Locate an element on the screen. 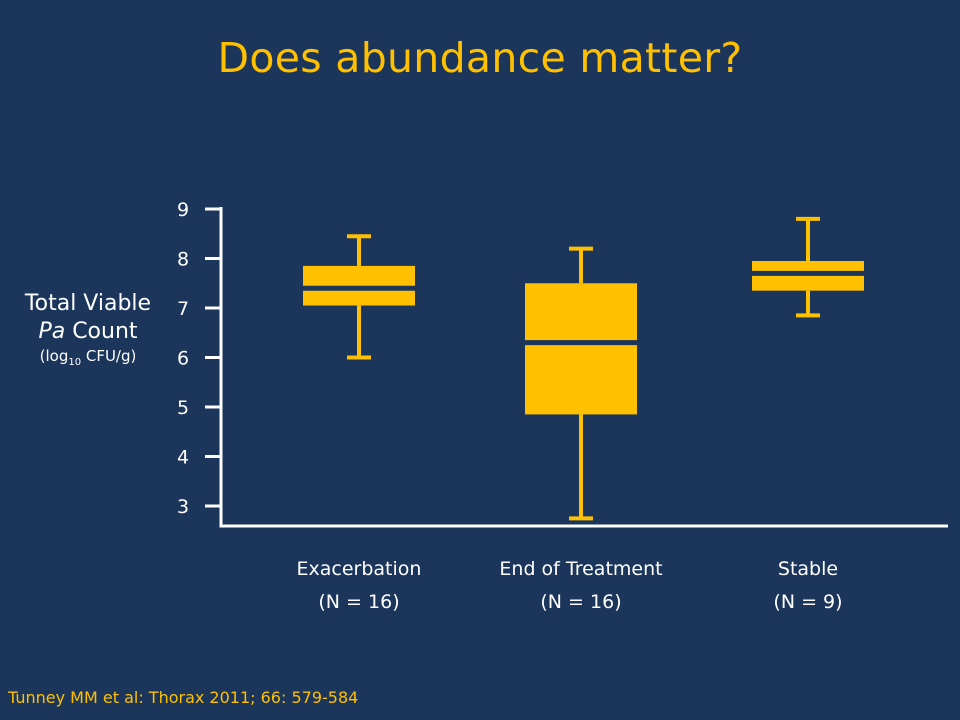  y-tick-label-7: 7 is located at coordinates (183, 309).